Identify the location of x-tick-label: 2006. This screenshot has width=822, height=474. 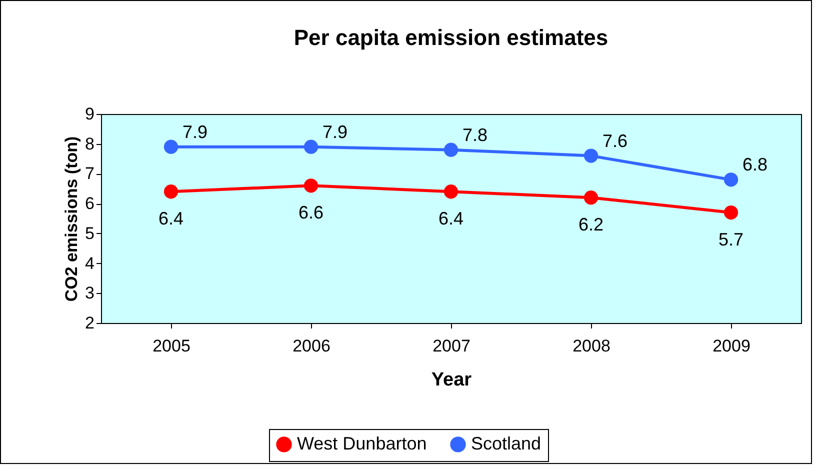
(311, 346).